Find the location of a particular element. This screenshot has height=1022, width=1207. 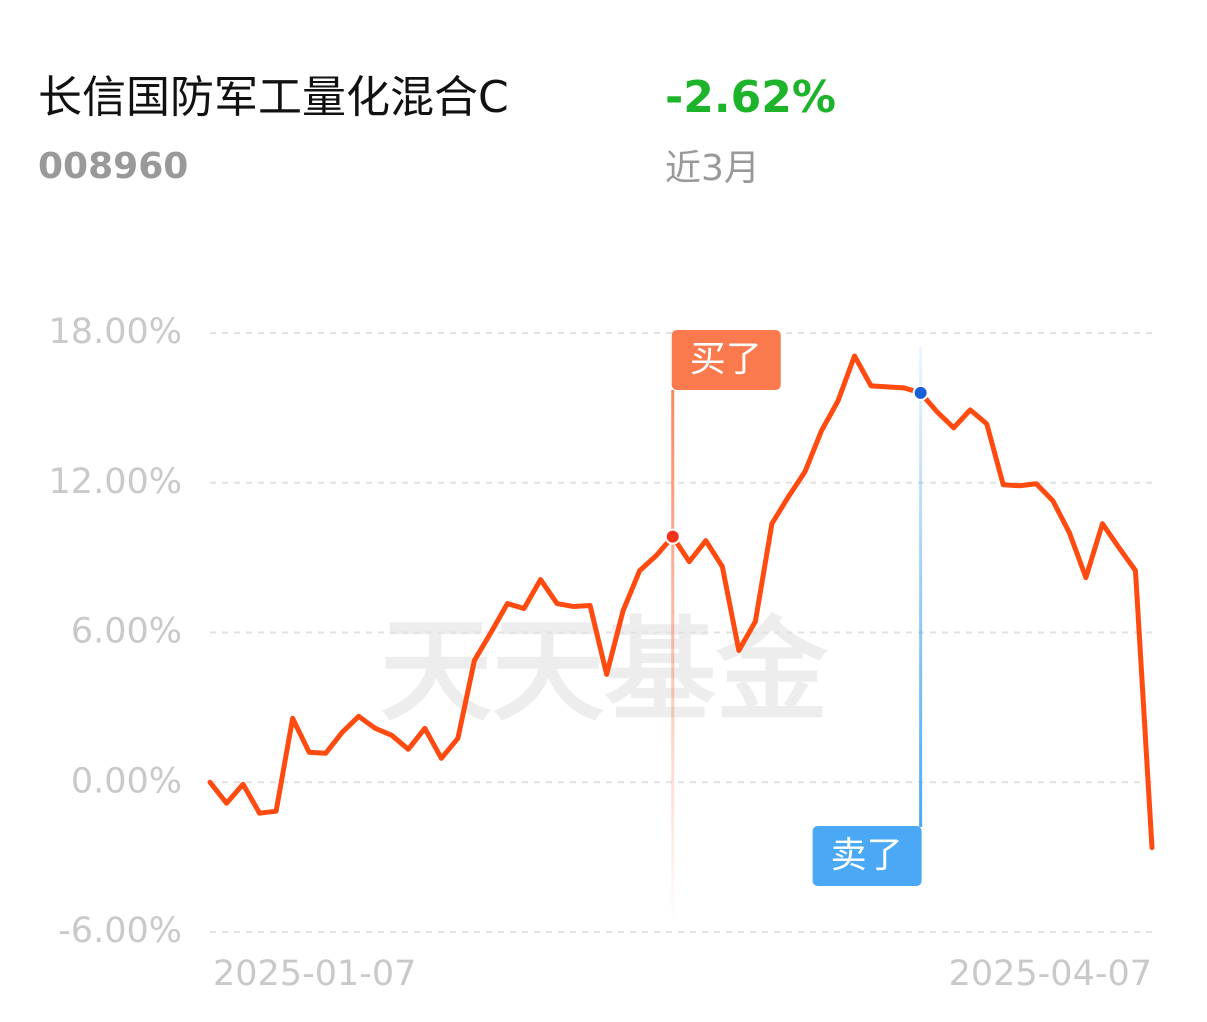

x-tick-label: 2025-01-07 is located at coordinates (314, 974).